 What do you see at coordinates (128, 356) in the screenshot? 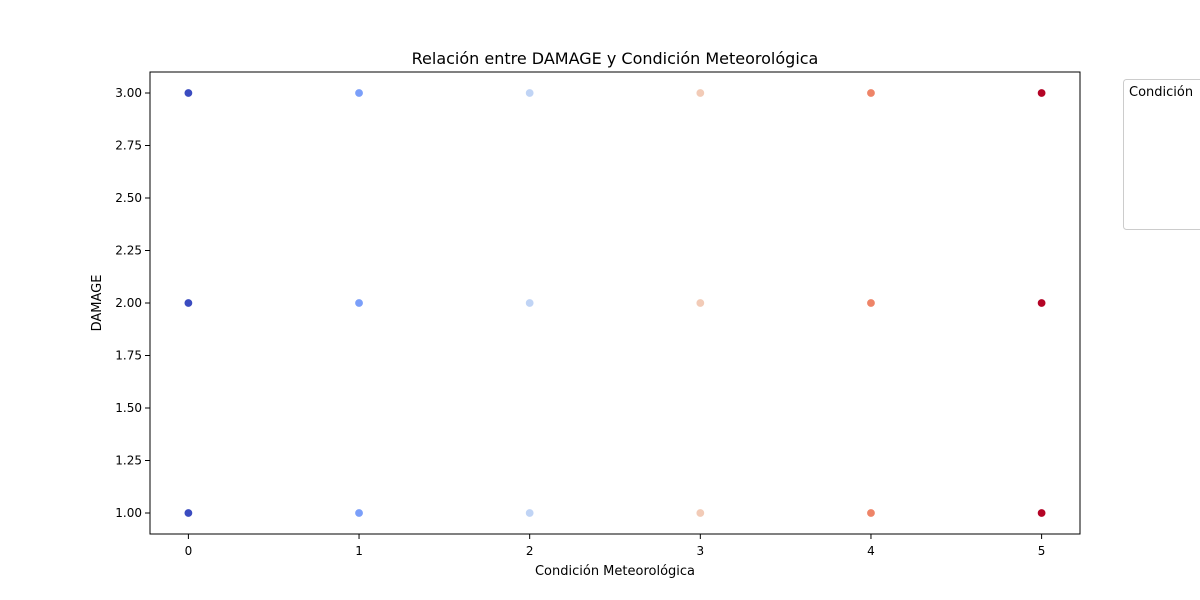
I see `y-tick-label: 1.75` at bounding box center [128, 356].